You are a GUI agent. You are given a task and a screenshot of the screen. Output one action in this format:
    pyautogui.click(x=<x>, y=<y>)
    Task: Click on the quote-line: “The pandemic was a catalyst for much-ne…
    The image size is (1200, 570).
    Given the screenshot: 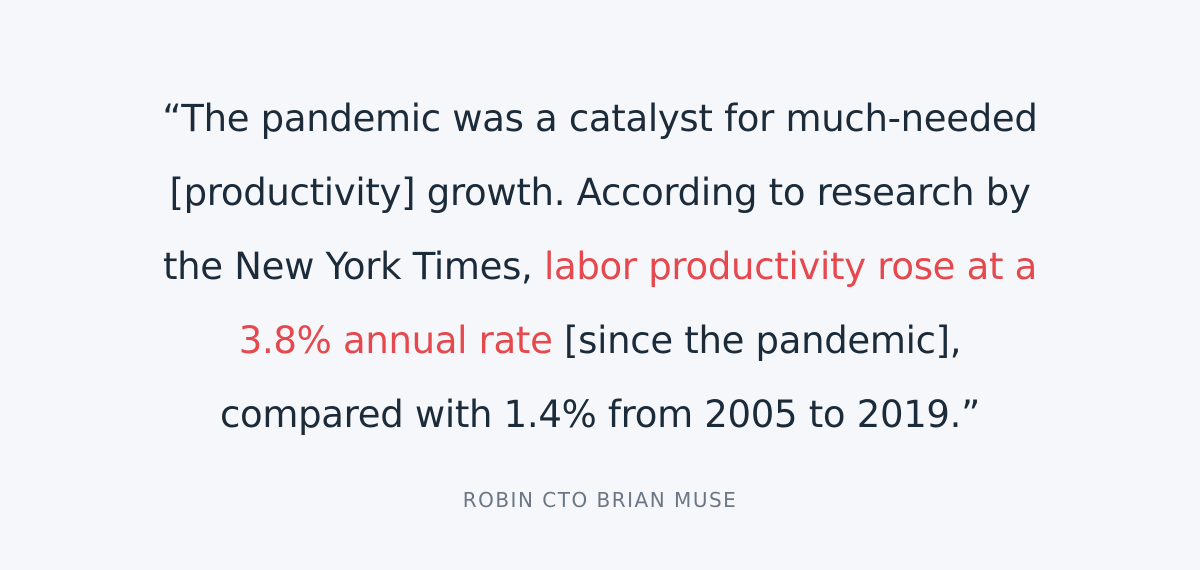 What is the action you would take?
    pyautogui.click(x=600, y=119)
    